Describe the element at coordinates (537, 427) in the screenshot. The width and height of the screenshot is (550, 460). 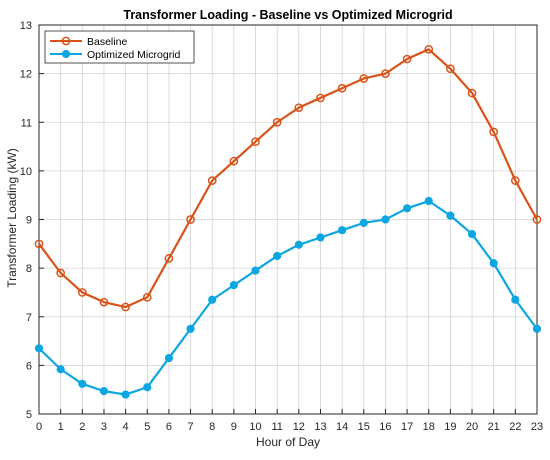
I see `x-tick-label: 23` at that location.